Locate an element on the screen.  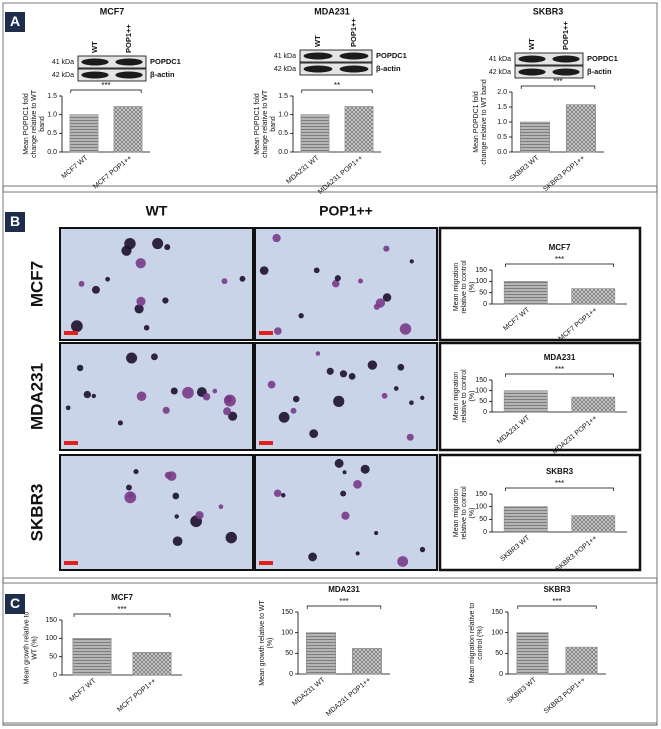
lane-label: POP1++ is located at coordinates (353, 32).